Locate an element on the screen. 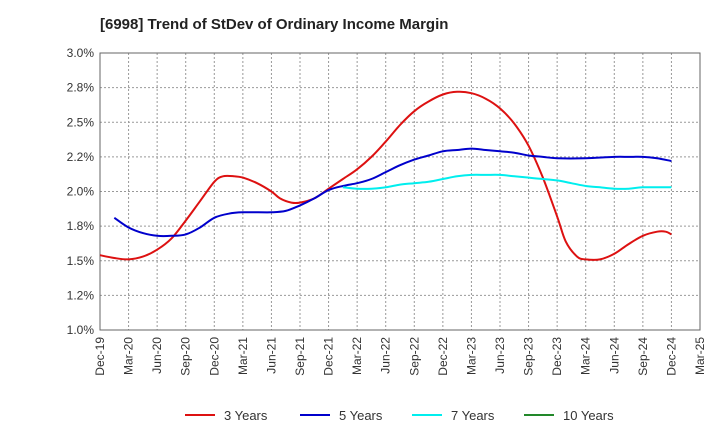  legend-label-5-years: 5 Years is located at coordinates (361, 415).